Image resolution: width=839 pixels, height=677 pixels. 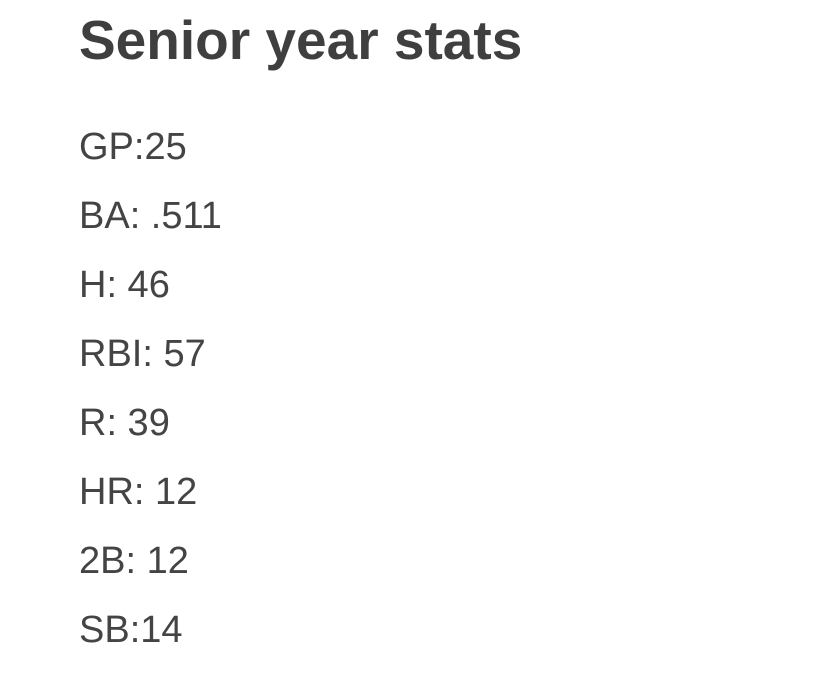 What do you see at coordinates (138, 492) in the screenshot?
I see `stat-line: HR: 12` at bounding box center [138, 492].